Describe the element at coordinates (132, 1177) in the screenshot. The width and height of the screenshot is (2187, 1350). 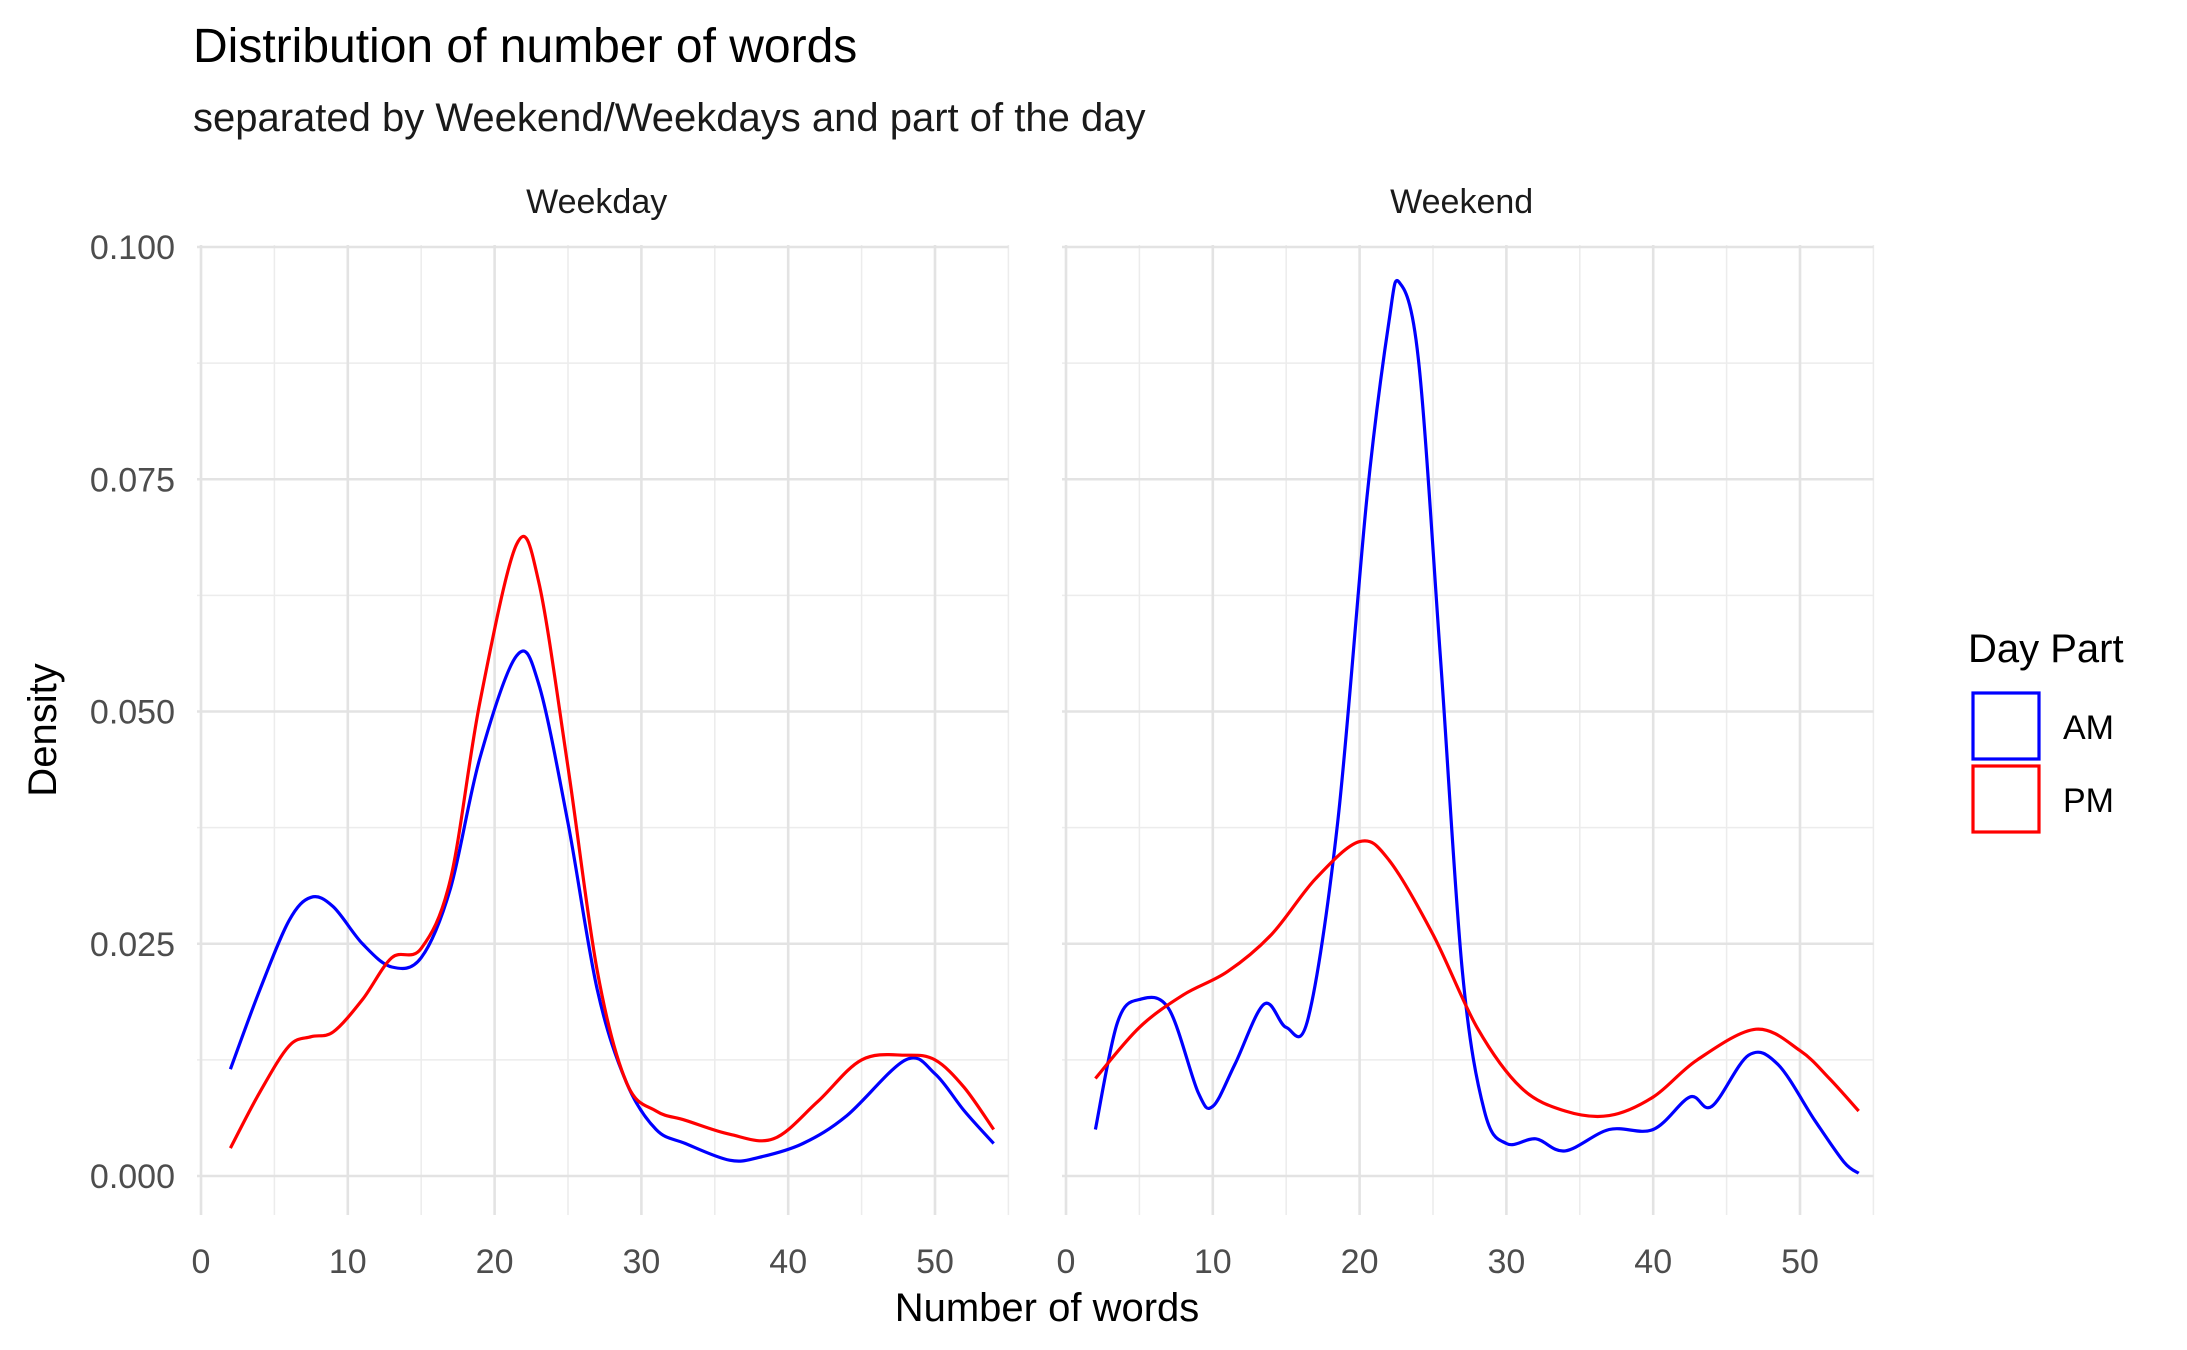
I see `y-tick-label: 0.000` at that location.